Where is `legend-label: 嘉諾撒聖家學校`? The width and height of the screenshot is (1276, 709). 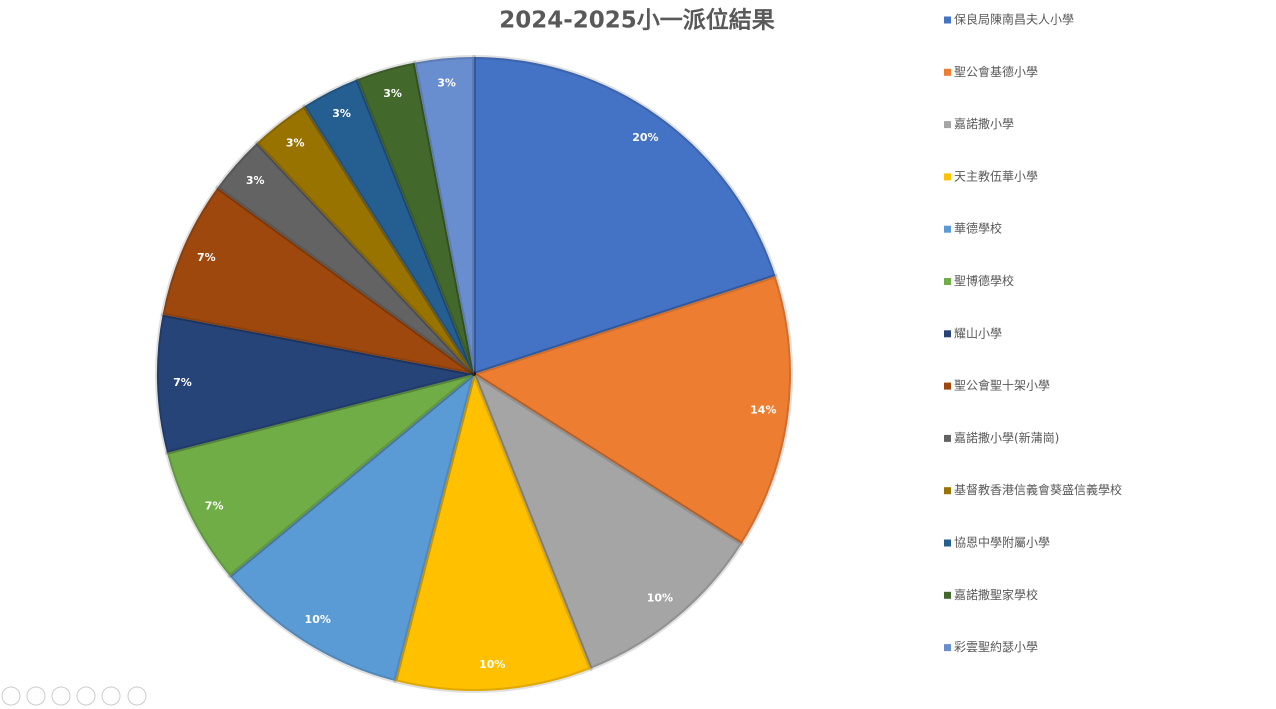
legend-label: 嘉諾撒聖家學校 is located at coordinates (996, 594).